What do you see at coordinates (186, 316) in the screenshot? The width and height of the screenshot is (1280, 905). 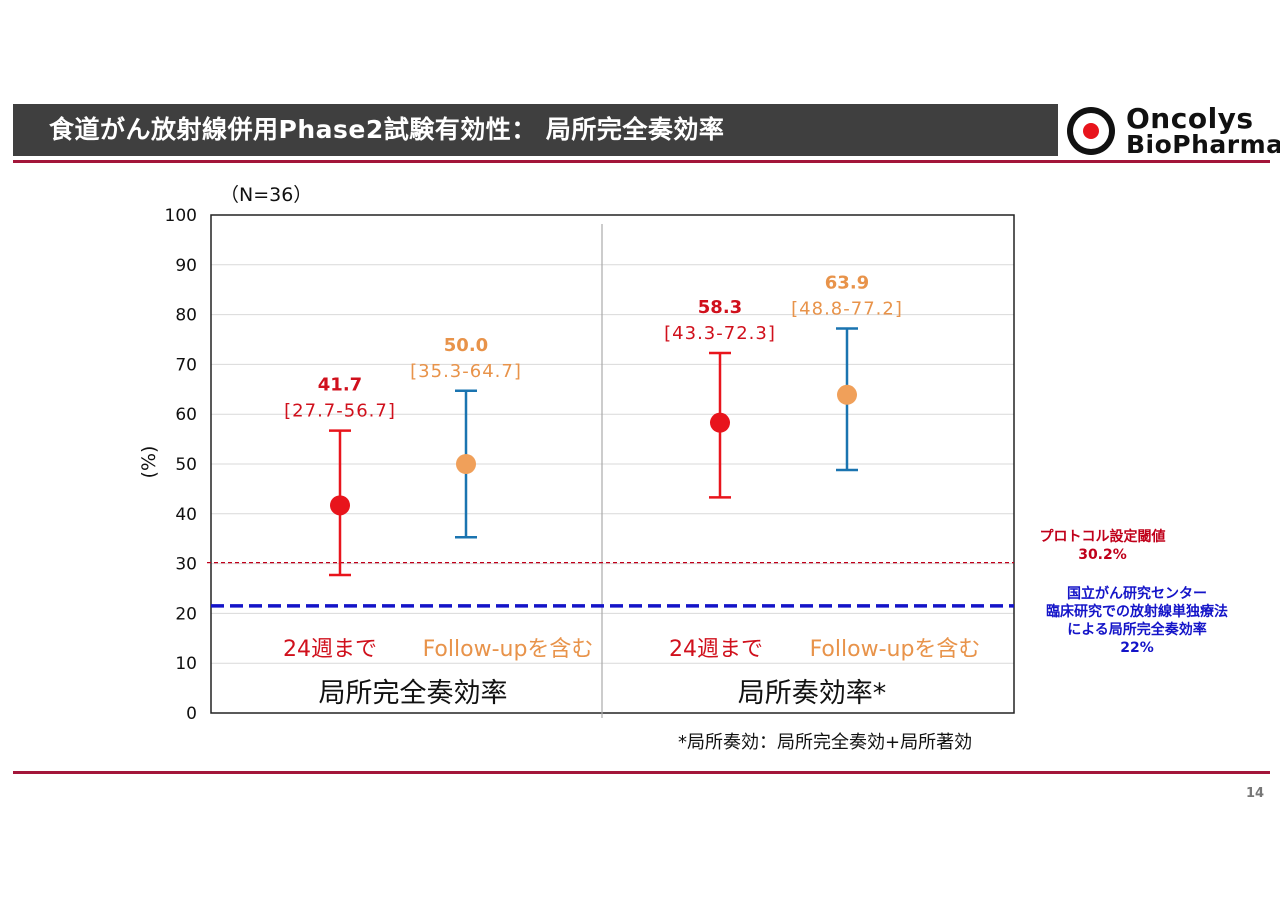 I see `y-tick-label: 80` at bounding box center [186, 316].